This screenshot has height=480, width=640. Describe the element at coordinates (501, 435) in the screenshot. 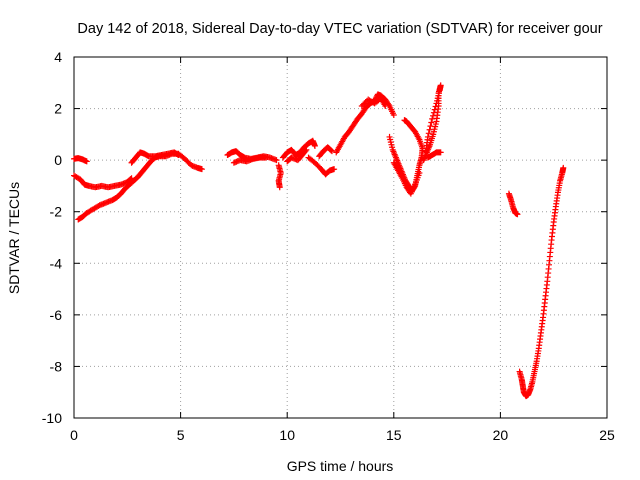

I see `x-tick-label: 20` at that location.